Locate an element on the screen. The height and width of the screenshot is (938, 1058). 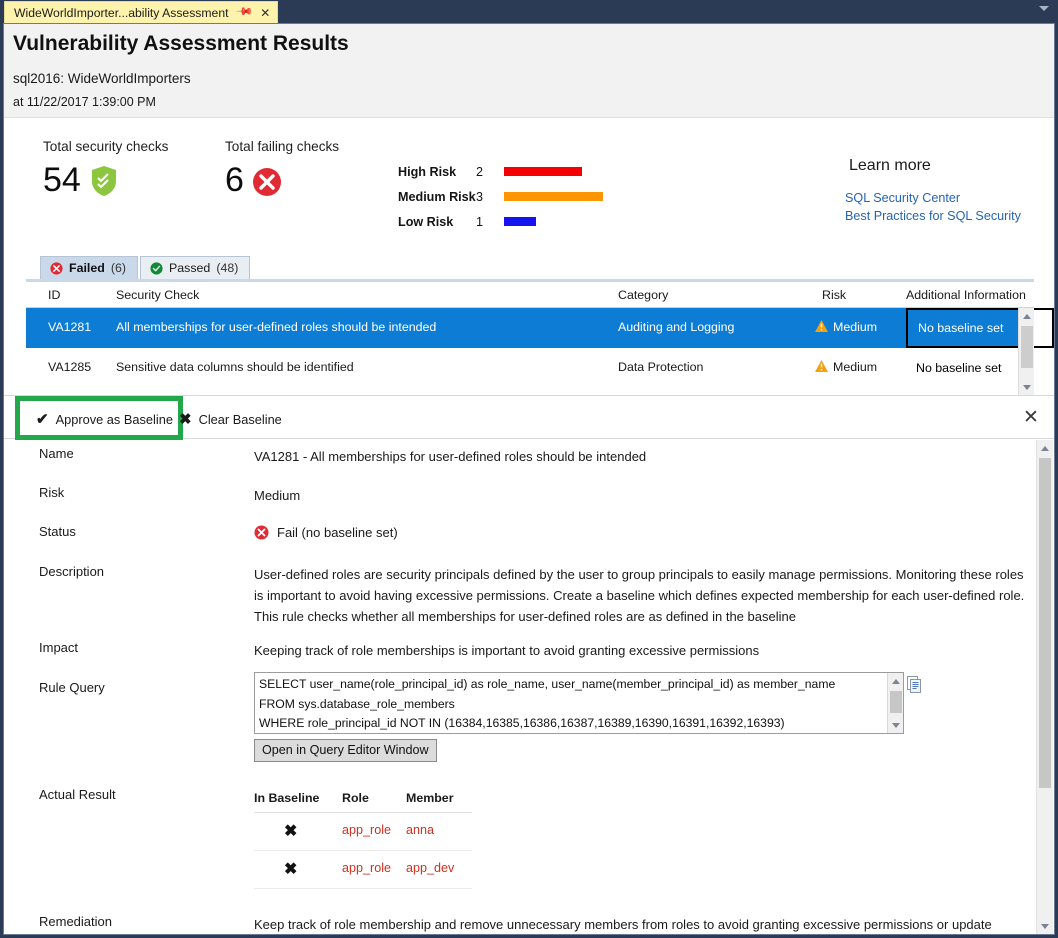
cell-member: anna is located at coordinates (420, 830).